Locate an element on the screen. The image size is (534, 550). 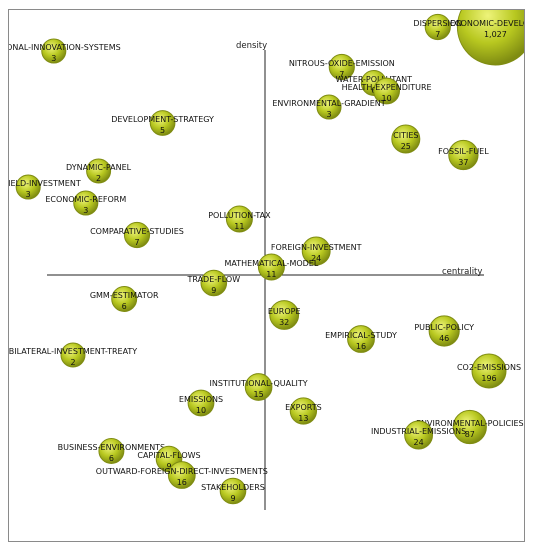
bubble-exports: EXPORTS 13 is located at coordinates (303, 411).